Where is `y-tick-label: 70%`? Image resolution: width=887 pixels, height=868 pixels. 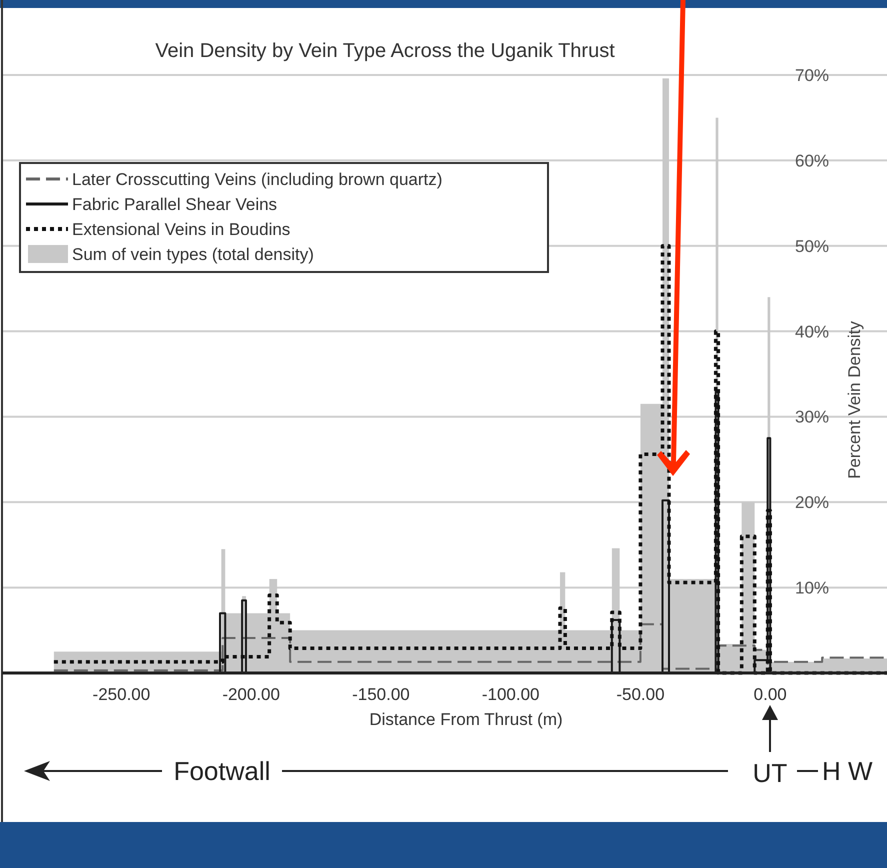 y-tick-label: 70% is located at coordinates (812, 75).